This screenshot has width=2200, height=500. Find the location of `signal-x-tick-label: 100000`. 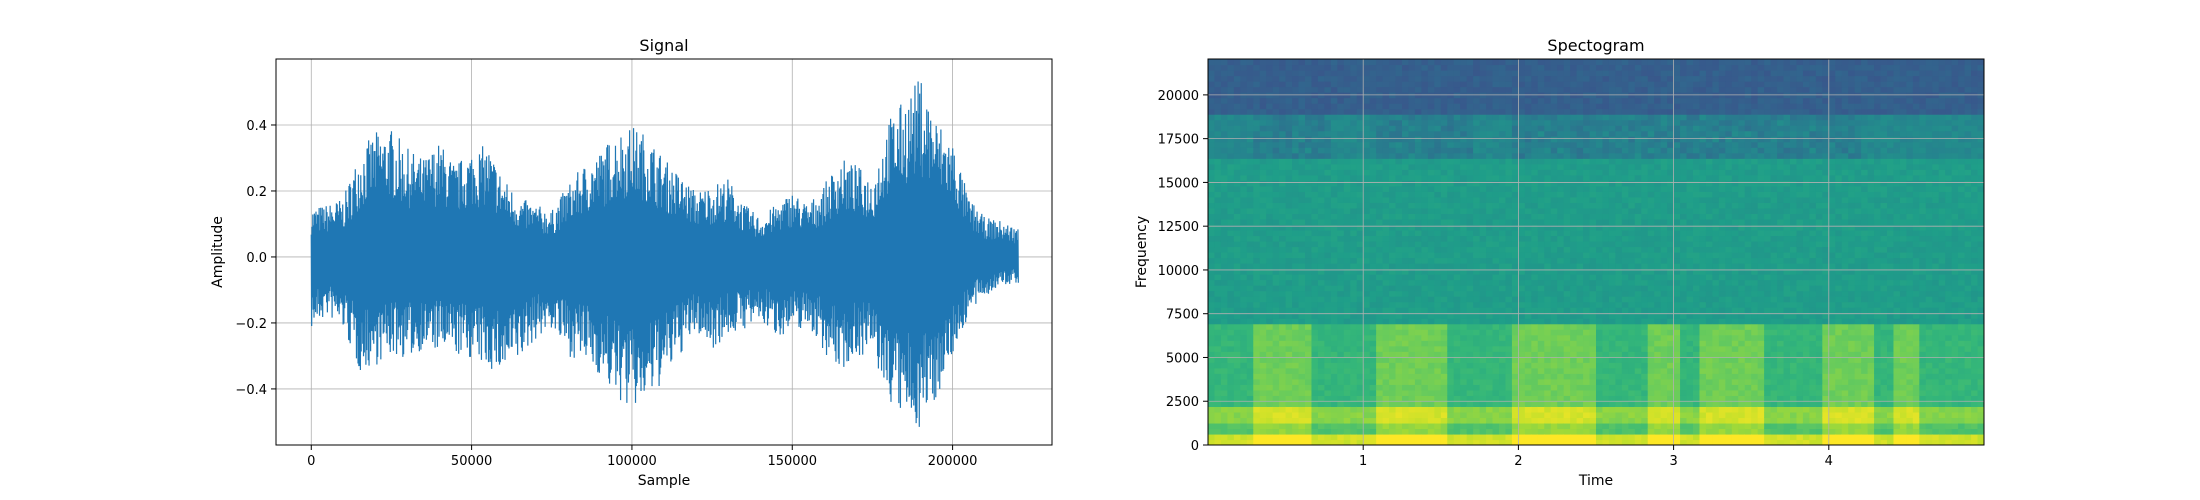

signal-x-tick-label: 100000 is located at coordinates (632, 461).